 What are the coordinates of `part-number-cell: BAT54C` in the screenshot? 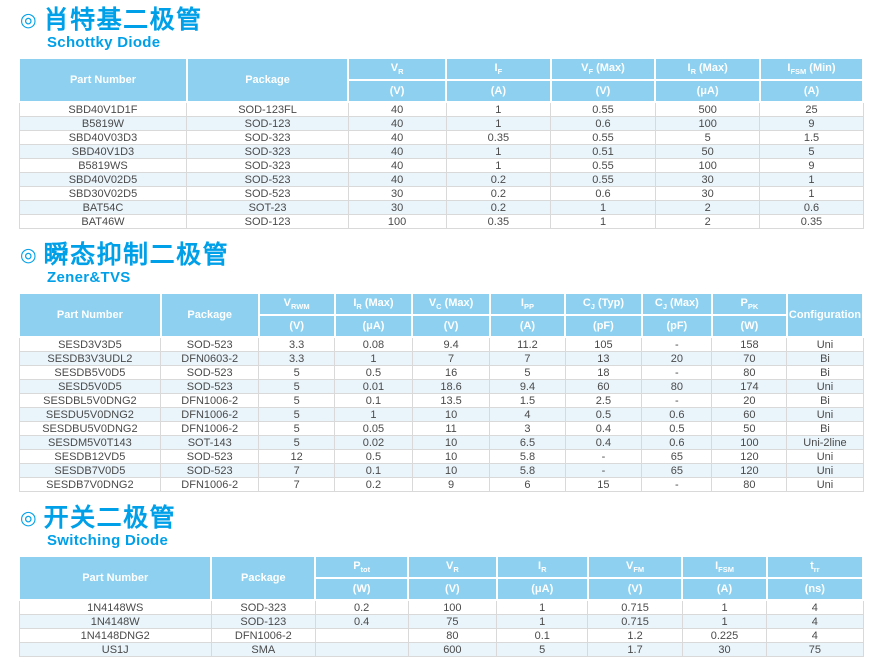 It's located at (103, 207).